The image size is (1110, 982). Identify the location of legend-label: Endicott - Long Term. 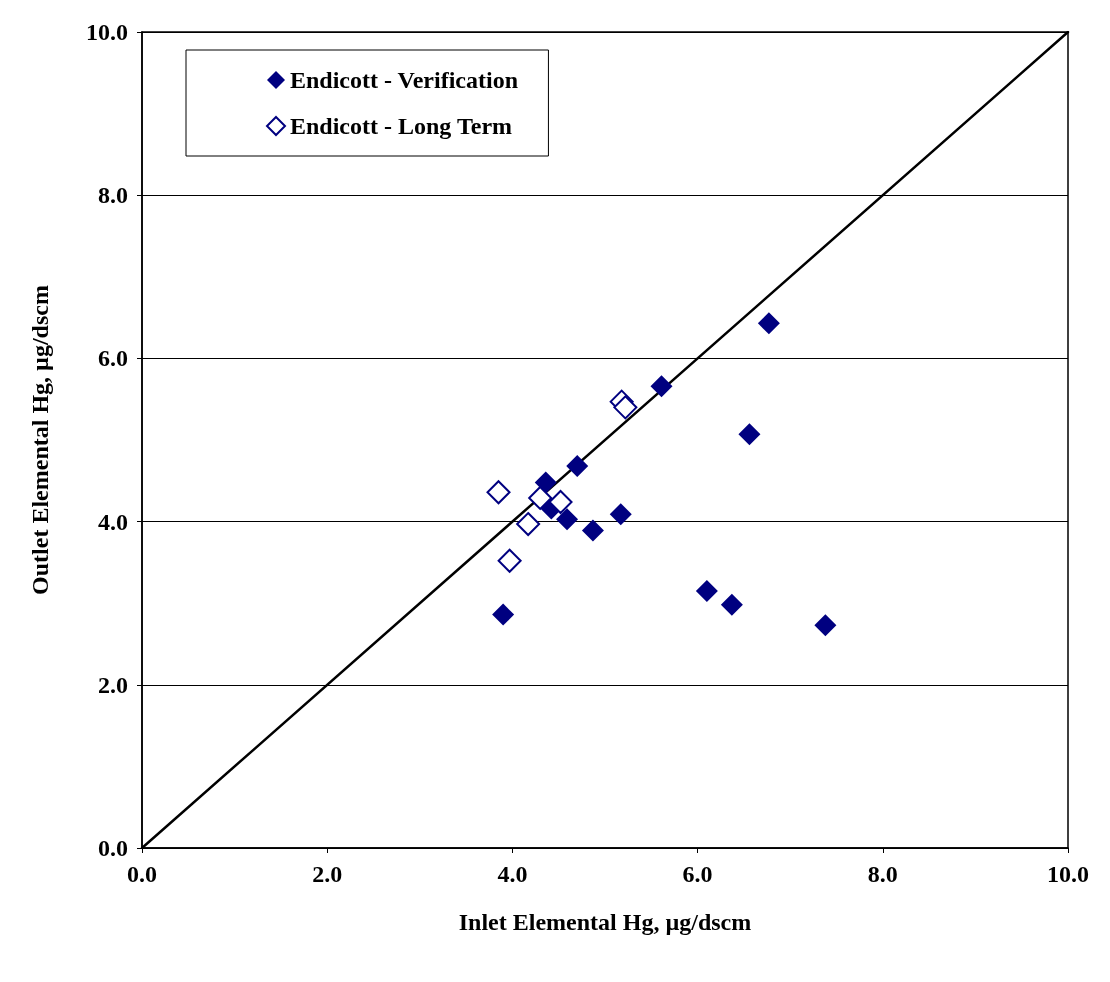
(401, 126).